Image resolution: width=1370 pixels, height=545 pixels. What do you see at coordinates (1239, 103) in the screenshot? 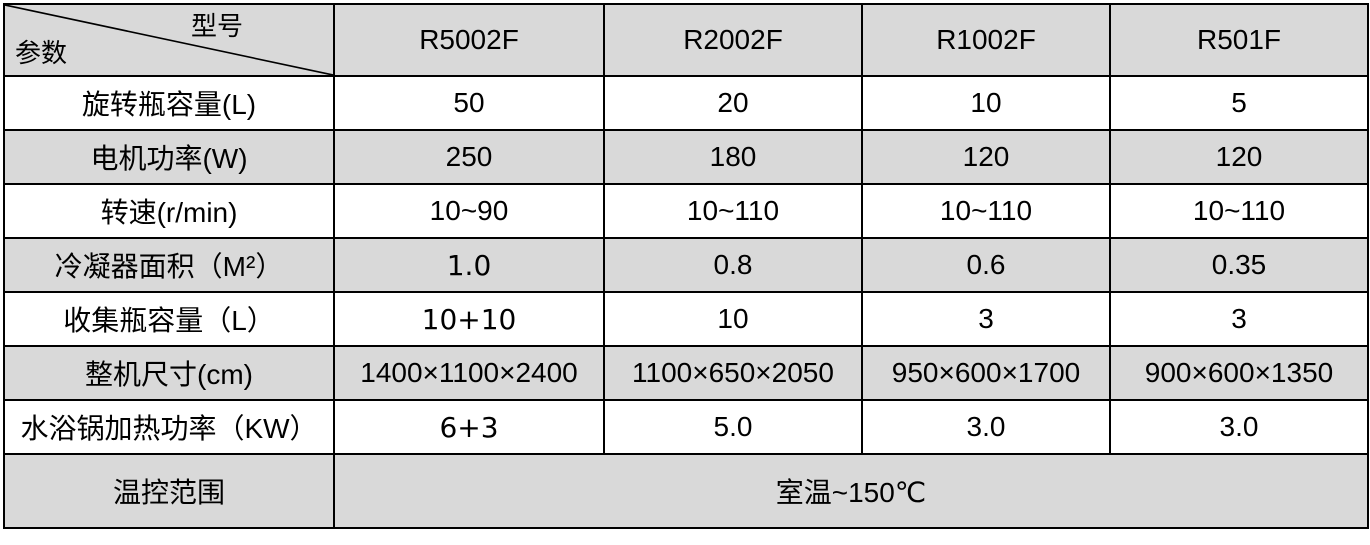
I see `value-cell: 5` at bounding box center [1239, 103].